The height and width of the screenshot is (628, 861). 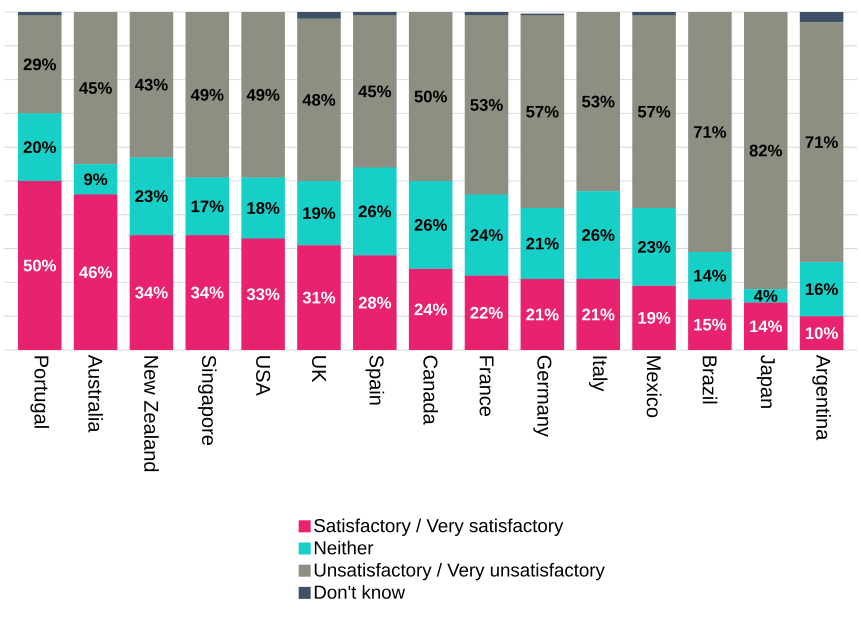 I want to click on x-tick-label: Singapore, so click(x=207, y=400).